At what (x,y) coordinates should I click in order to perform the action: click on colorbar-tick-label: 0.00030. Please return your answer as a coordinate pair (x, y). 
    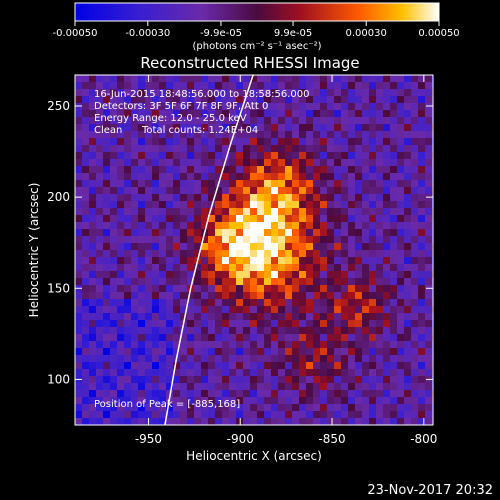
    Looking at the image, I should click on (366, 33).